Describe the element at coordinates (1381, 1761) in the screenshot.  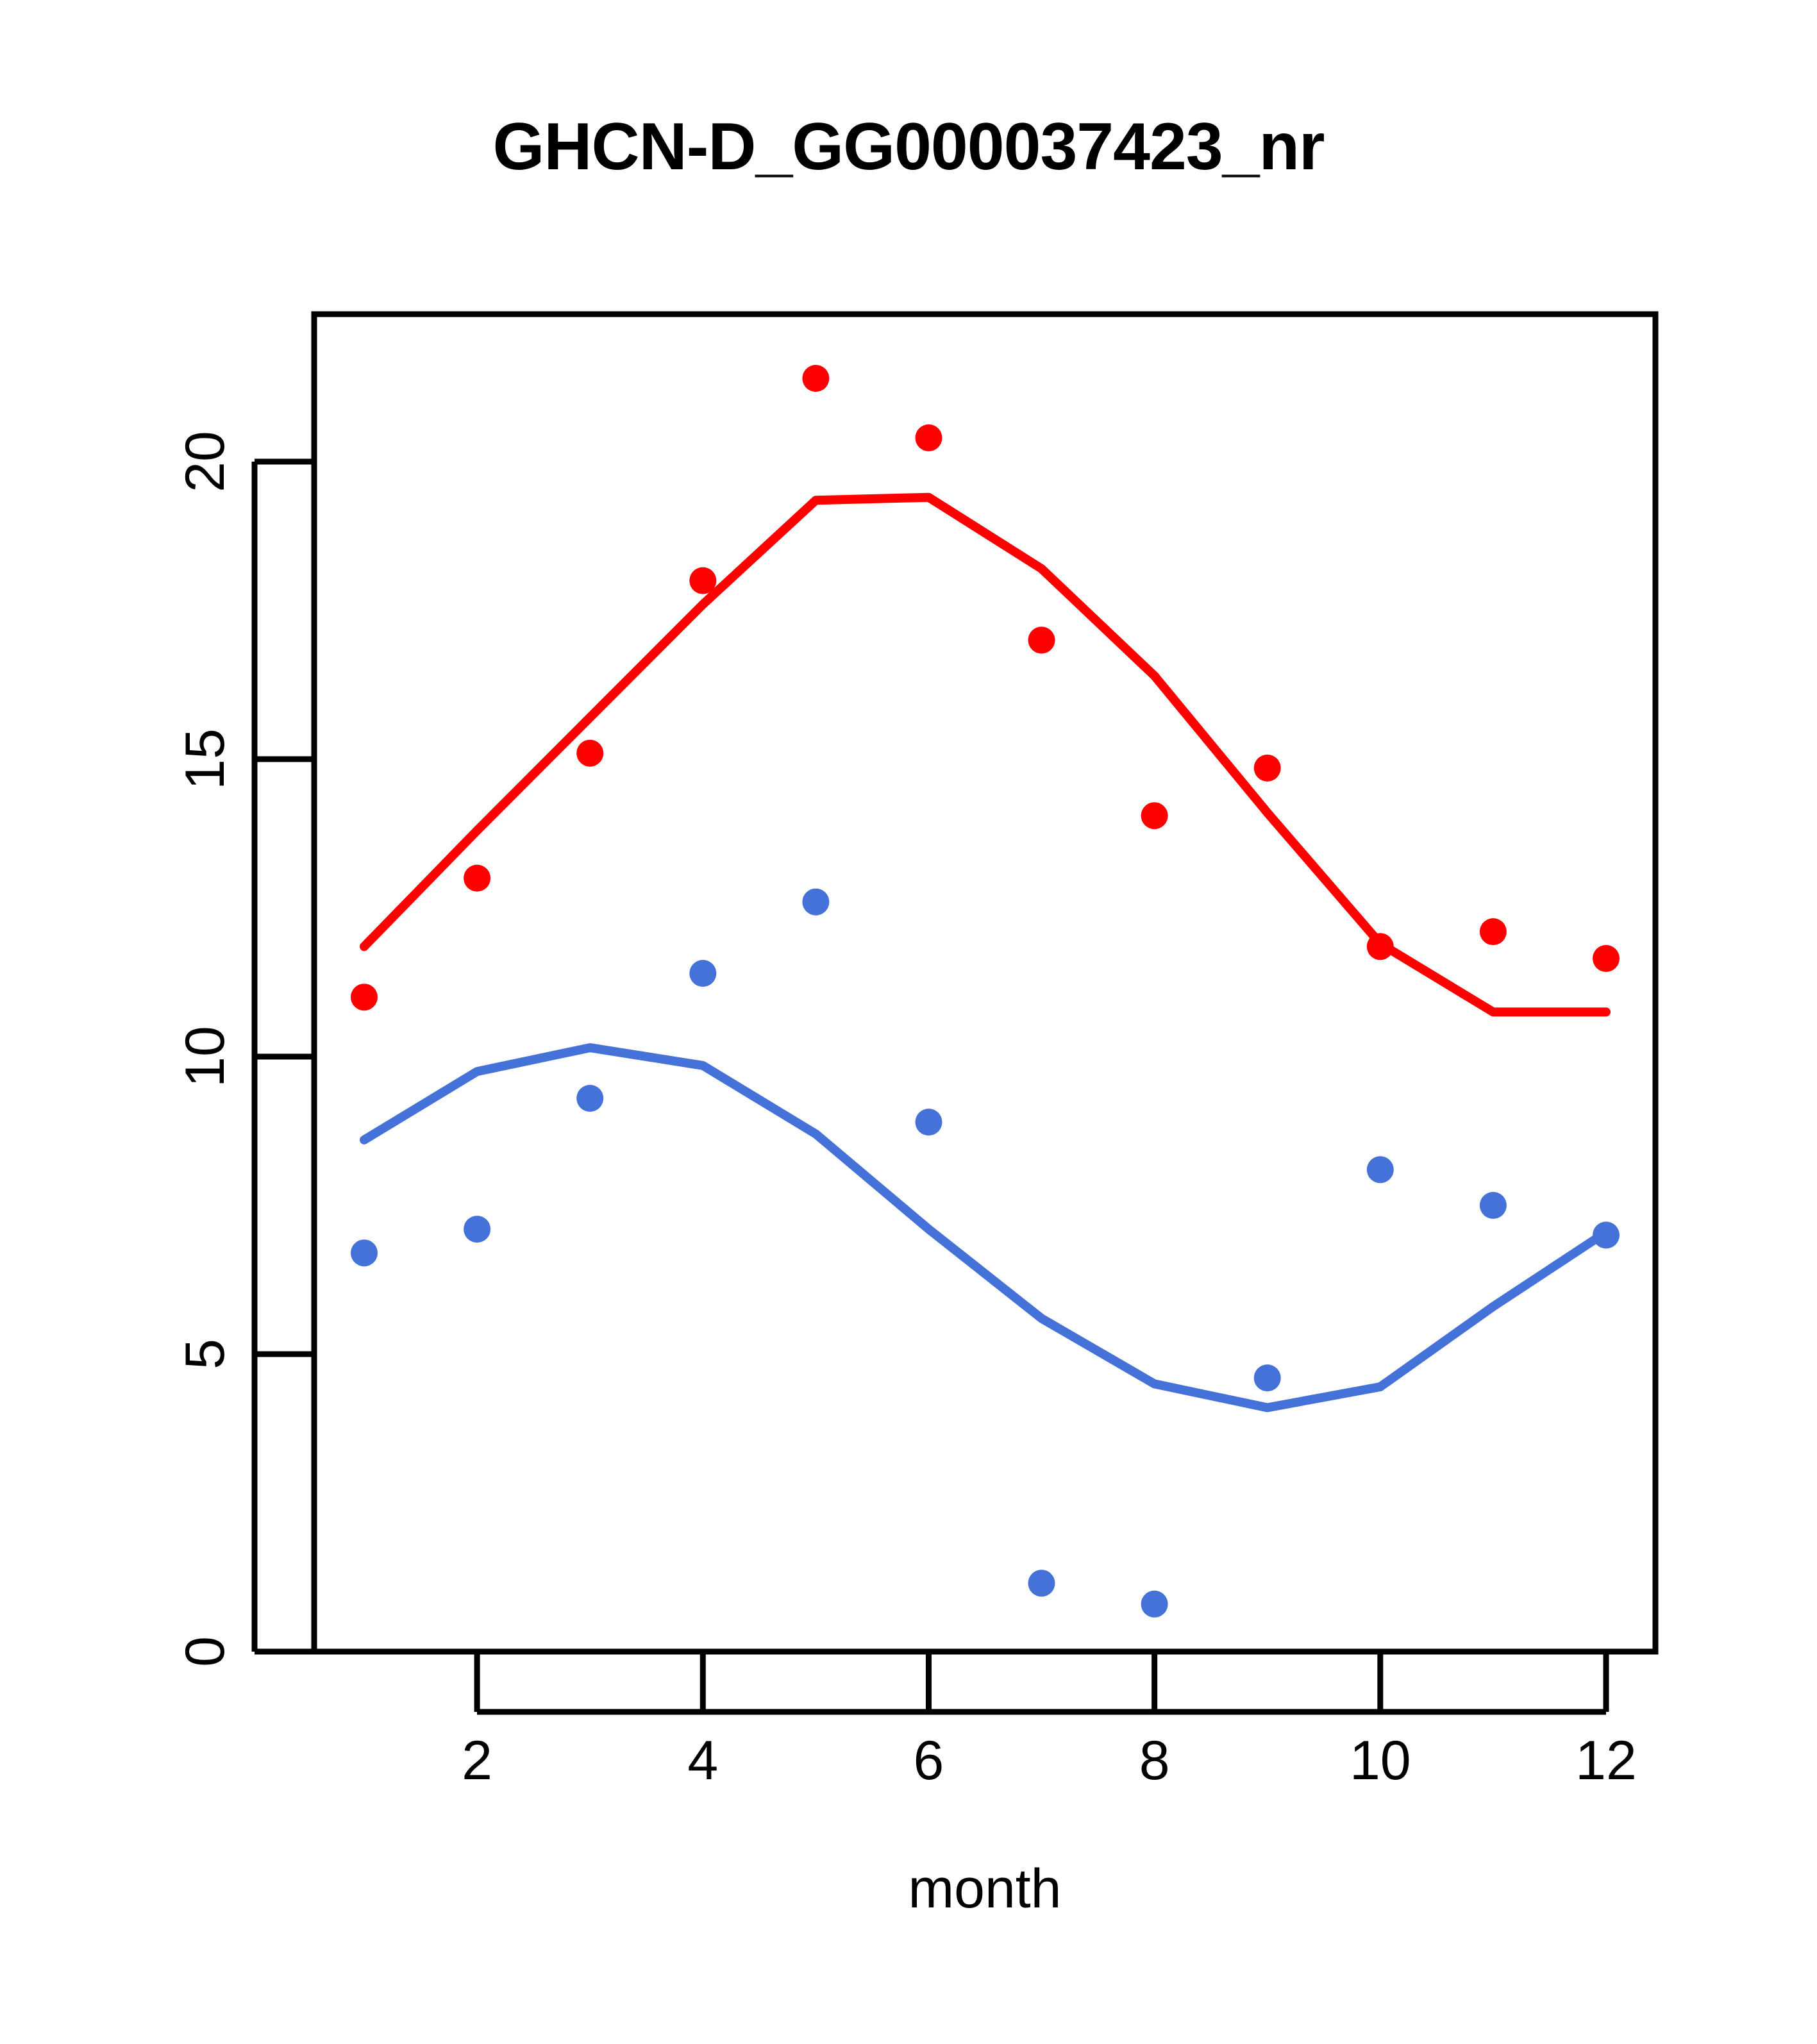
I see `x-tick-label: 10` at that location.